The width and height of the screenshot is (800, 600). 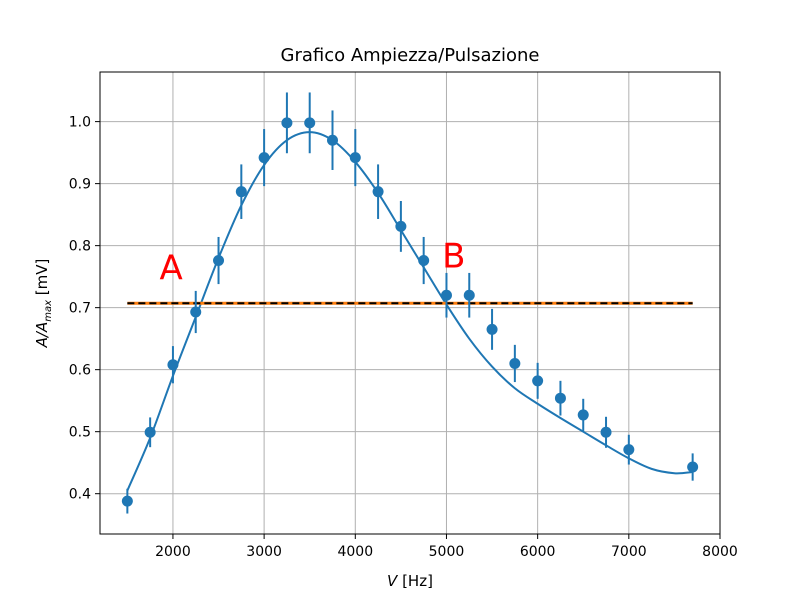 I want to click on x-axis-label-unit: [Hz], so click(x=415, y=581).